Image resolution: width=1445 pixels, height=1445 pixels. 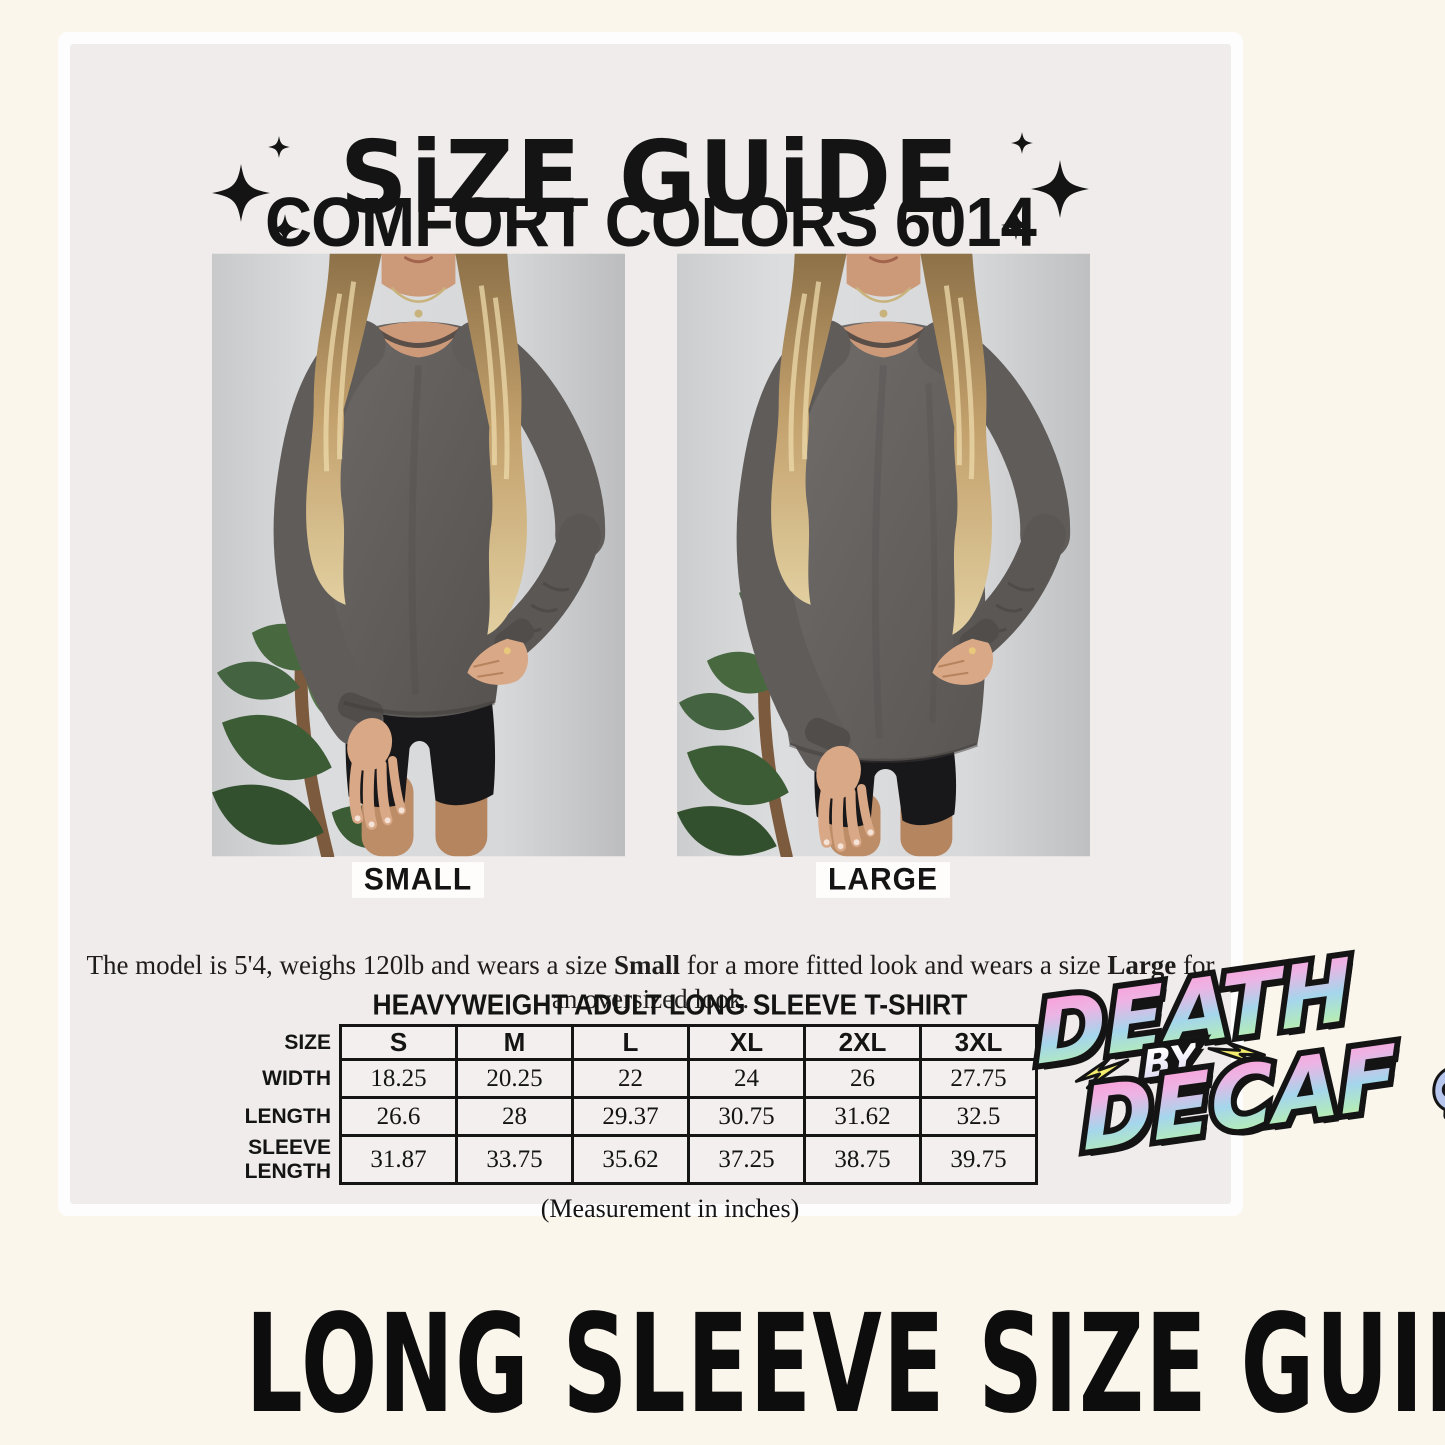 I want to click on model-photo-small, so click(x=418, y=555).